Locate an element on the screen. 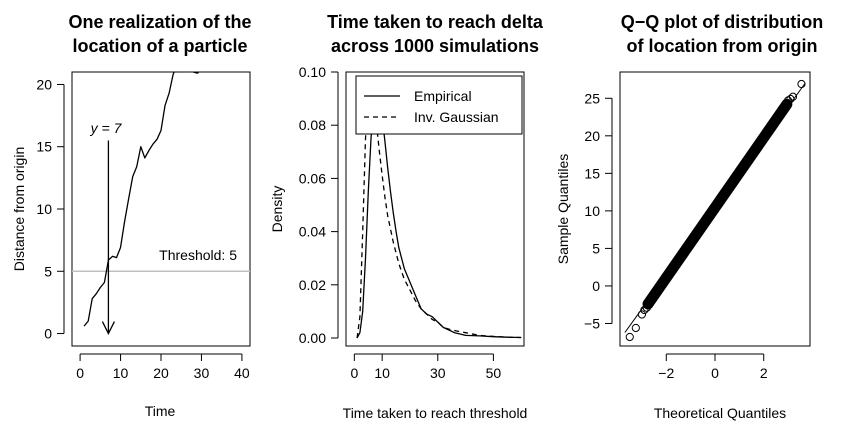 This screenshot has height=433, width=856. panel1-xtick-label: 30 is located at coordinates (202, 373).